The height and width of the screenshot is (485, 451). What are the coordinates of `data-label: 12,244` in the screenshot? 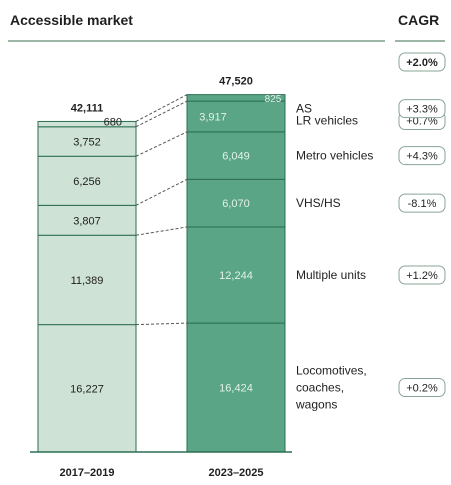 It's located at (236, 276).